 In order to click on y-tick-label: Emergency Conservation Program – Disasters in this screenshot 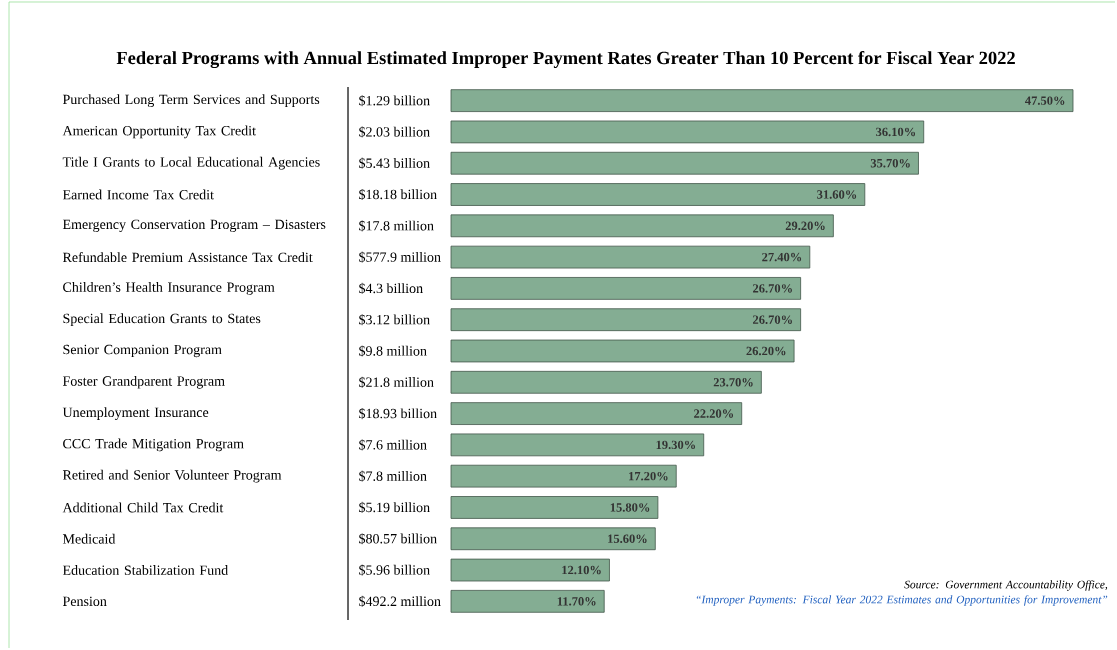, I will do `click(194, 225)`.